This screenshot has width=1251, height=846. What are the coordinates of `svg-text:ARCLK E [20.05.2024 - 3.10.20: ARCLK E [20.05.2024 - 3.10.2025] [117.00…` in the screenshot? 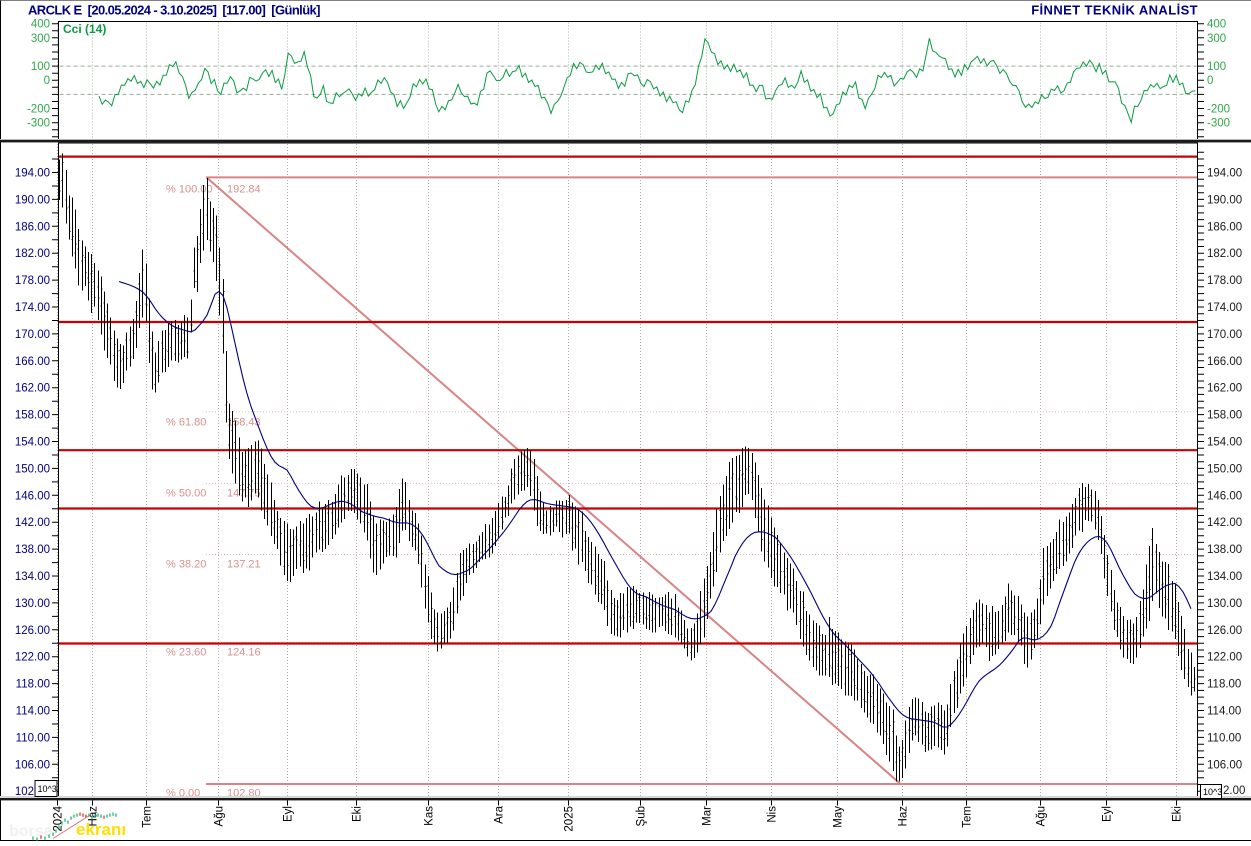 It's located at (174, 10).